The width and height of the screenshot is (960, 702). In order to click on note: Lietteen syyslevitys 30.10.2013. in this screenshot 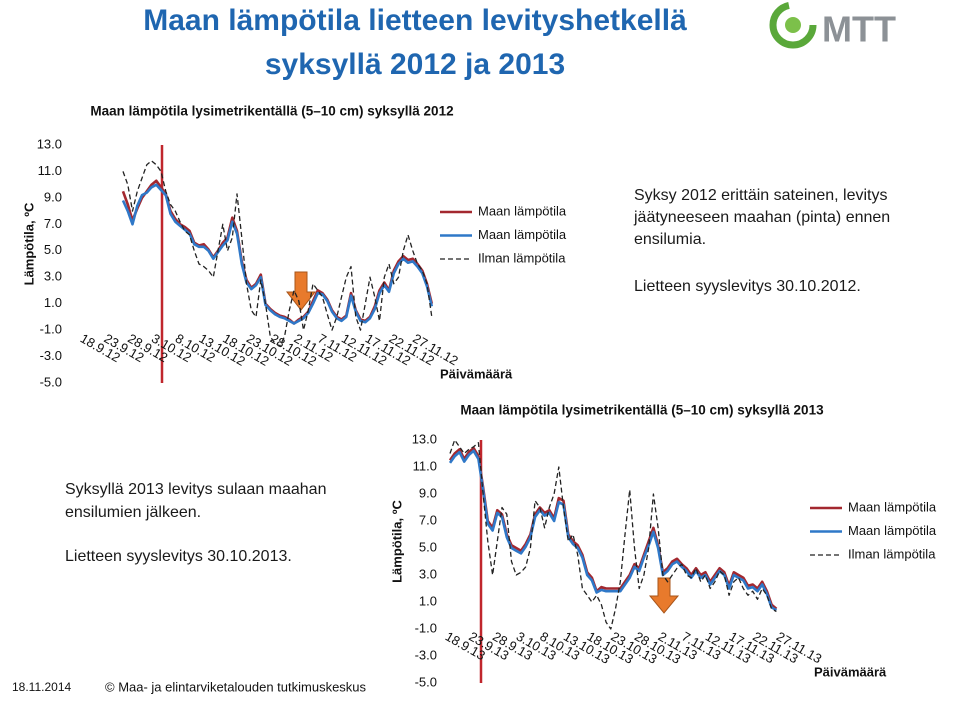, I will do `click(178, 556)`.